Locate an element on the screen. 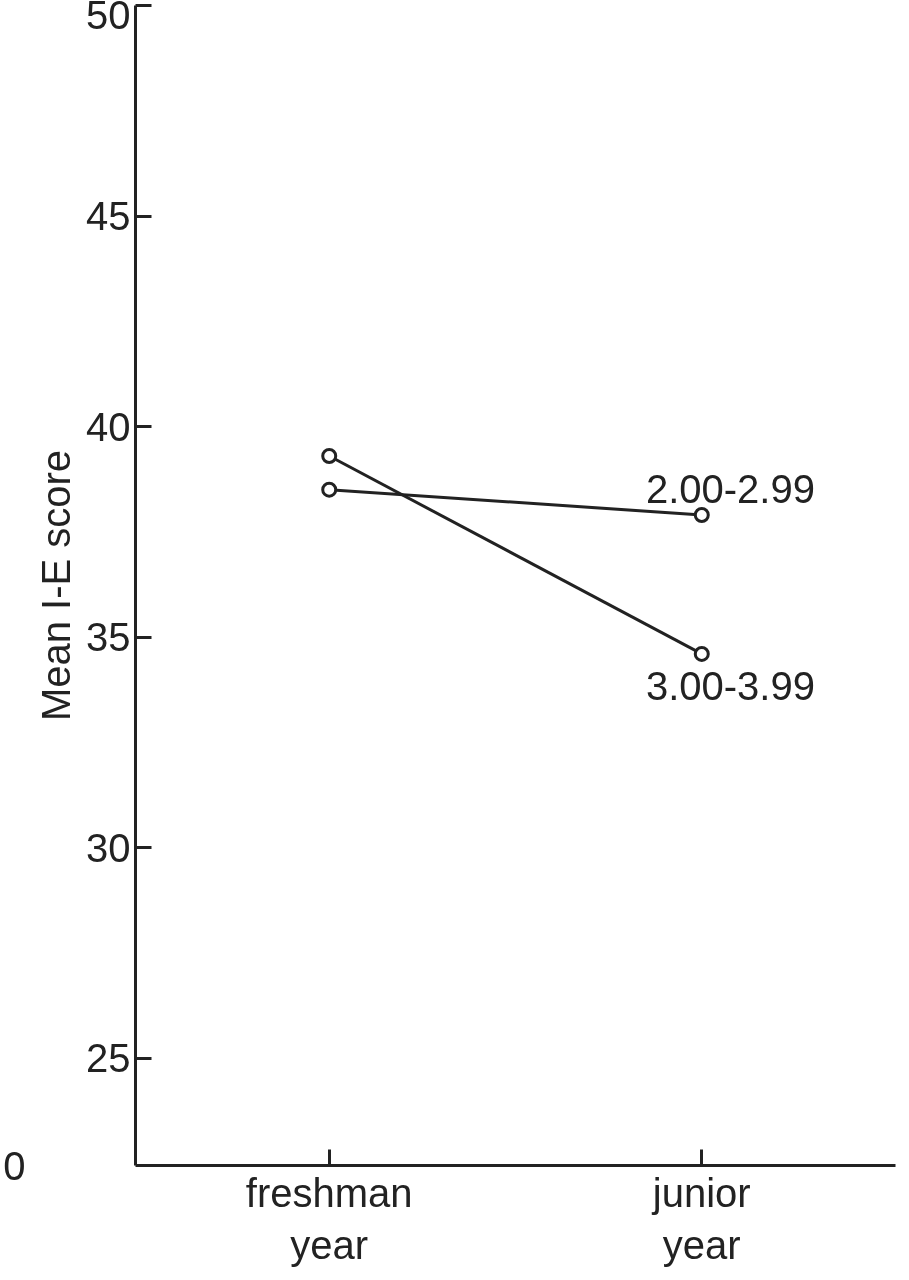 Image resolution: width=909 pixels, height=1280 pixels. series-label: 3.00-3.99 is located at coordinates (730, 685).